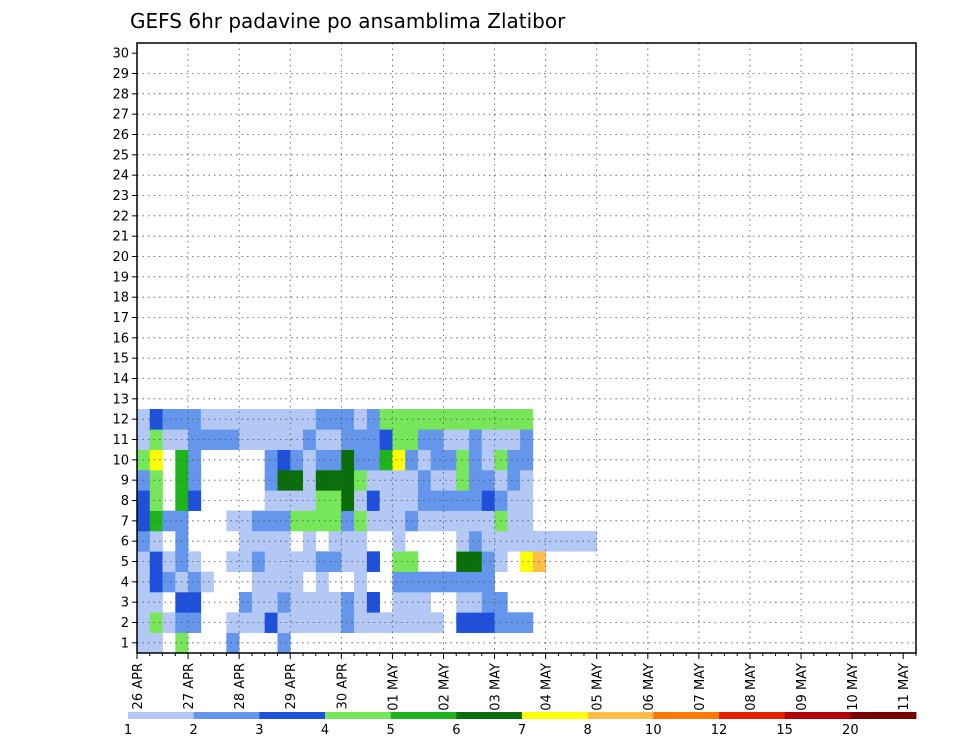 This screenshot has height=742, width=960. I want to click on y-tick-label: 4, so click(125, 582).